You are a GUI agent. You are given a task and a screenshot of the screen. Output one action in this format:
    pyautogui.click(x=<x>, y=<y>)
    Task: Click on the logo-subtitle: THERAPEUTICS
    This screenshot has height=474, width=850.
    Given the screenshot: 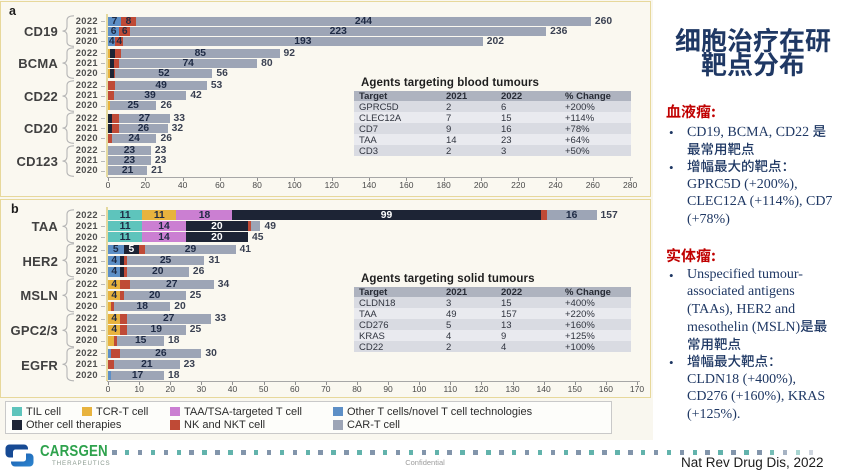 What is the action you would take?
    pyautogui.click(x=81, y=463)
    